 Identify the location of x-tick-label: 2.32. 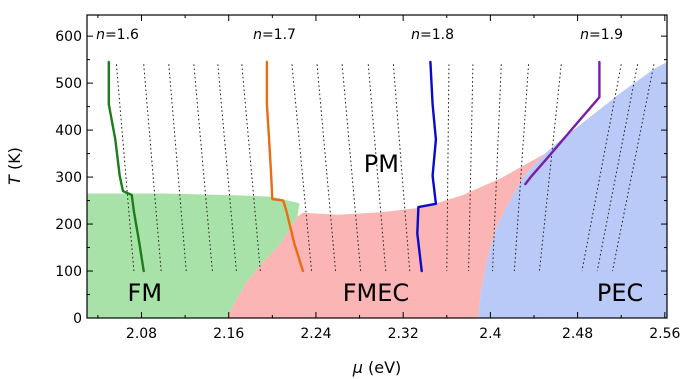
(403, 334).